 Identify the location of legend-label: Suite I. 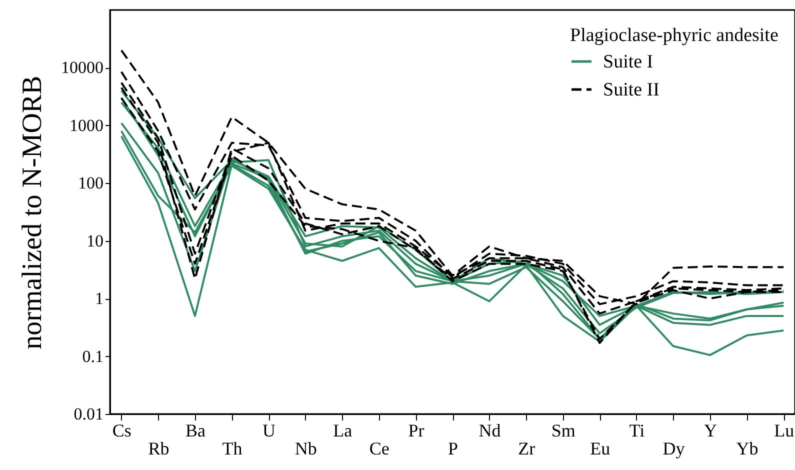
(628, 62).